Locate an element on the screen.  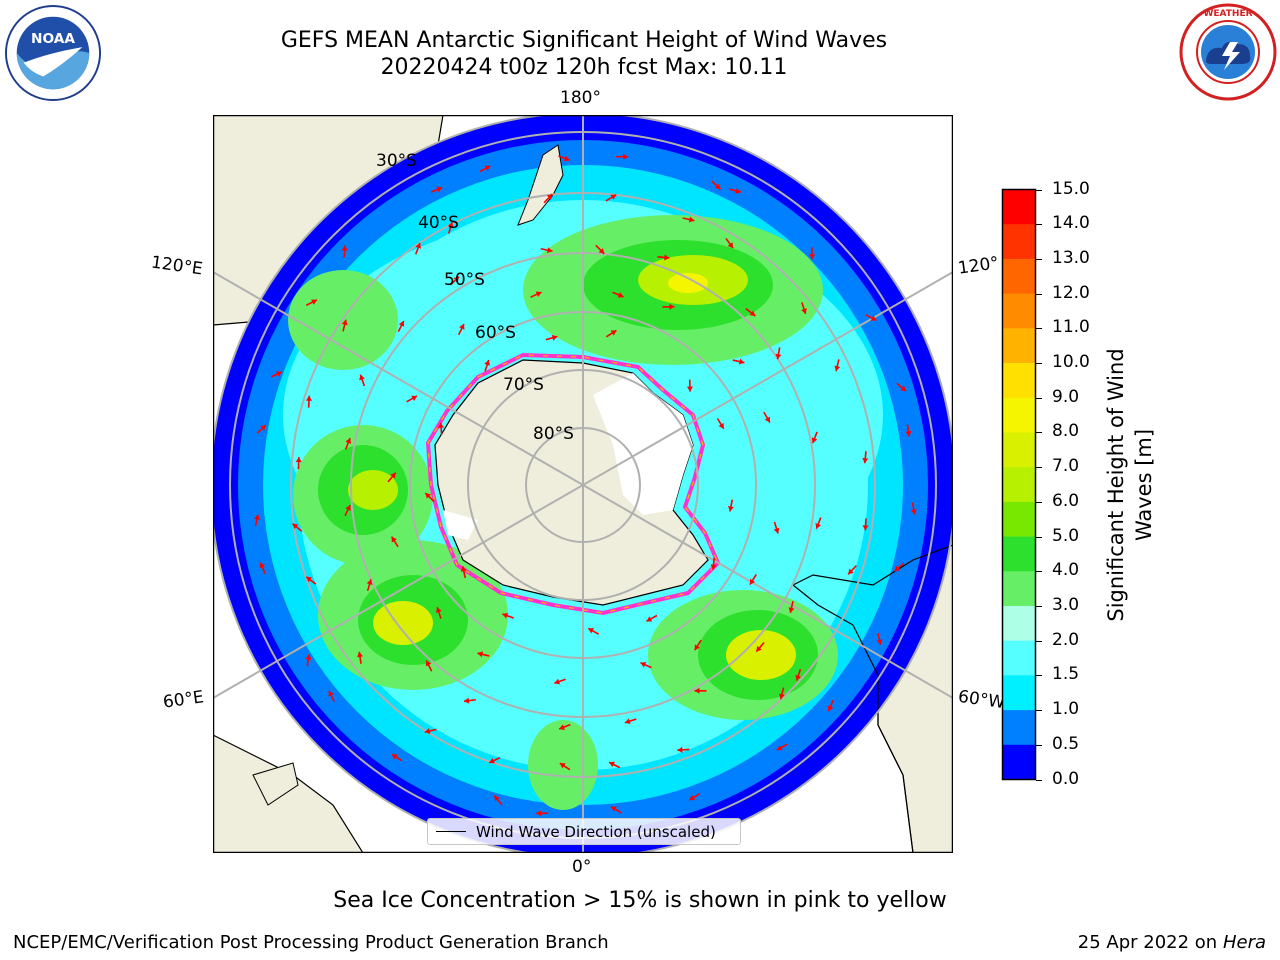
colorbar-tick-label: 1.5 is located at coordinates (1066, 674).